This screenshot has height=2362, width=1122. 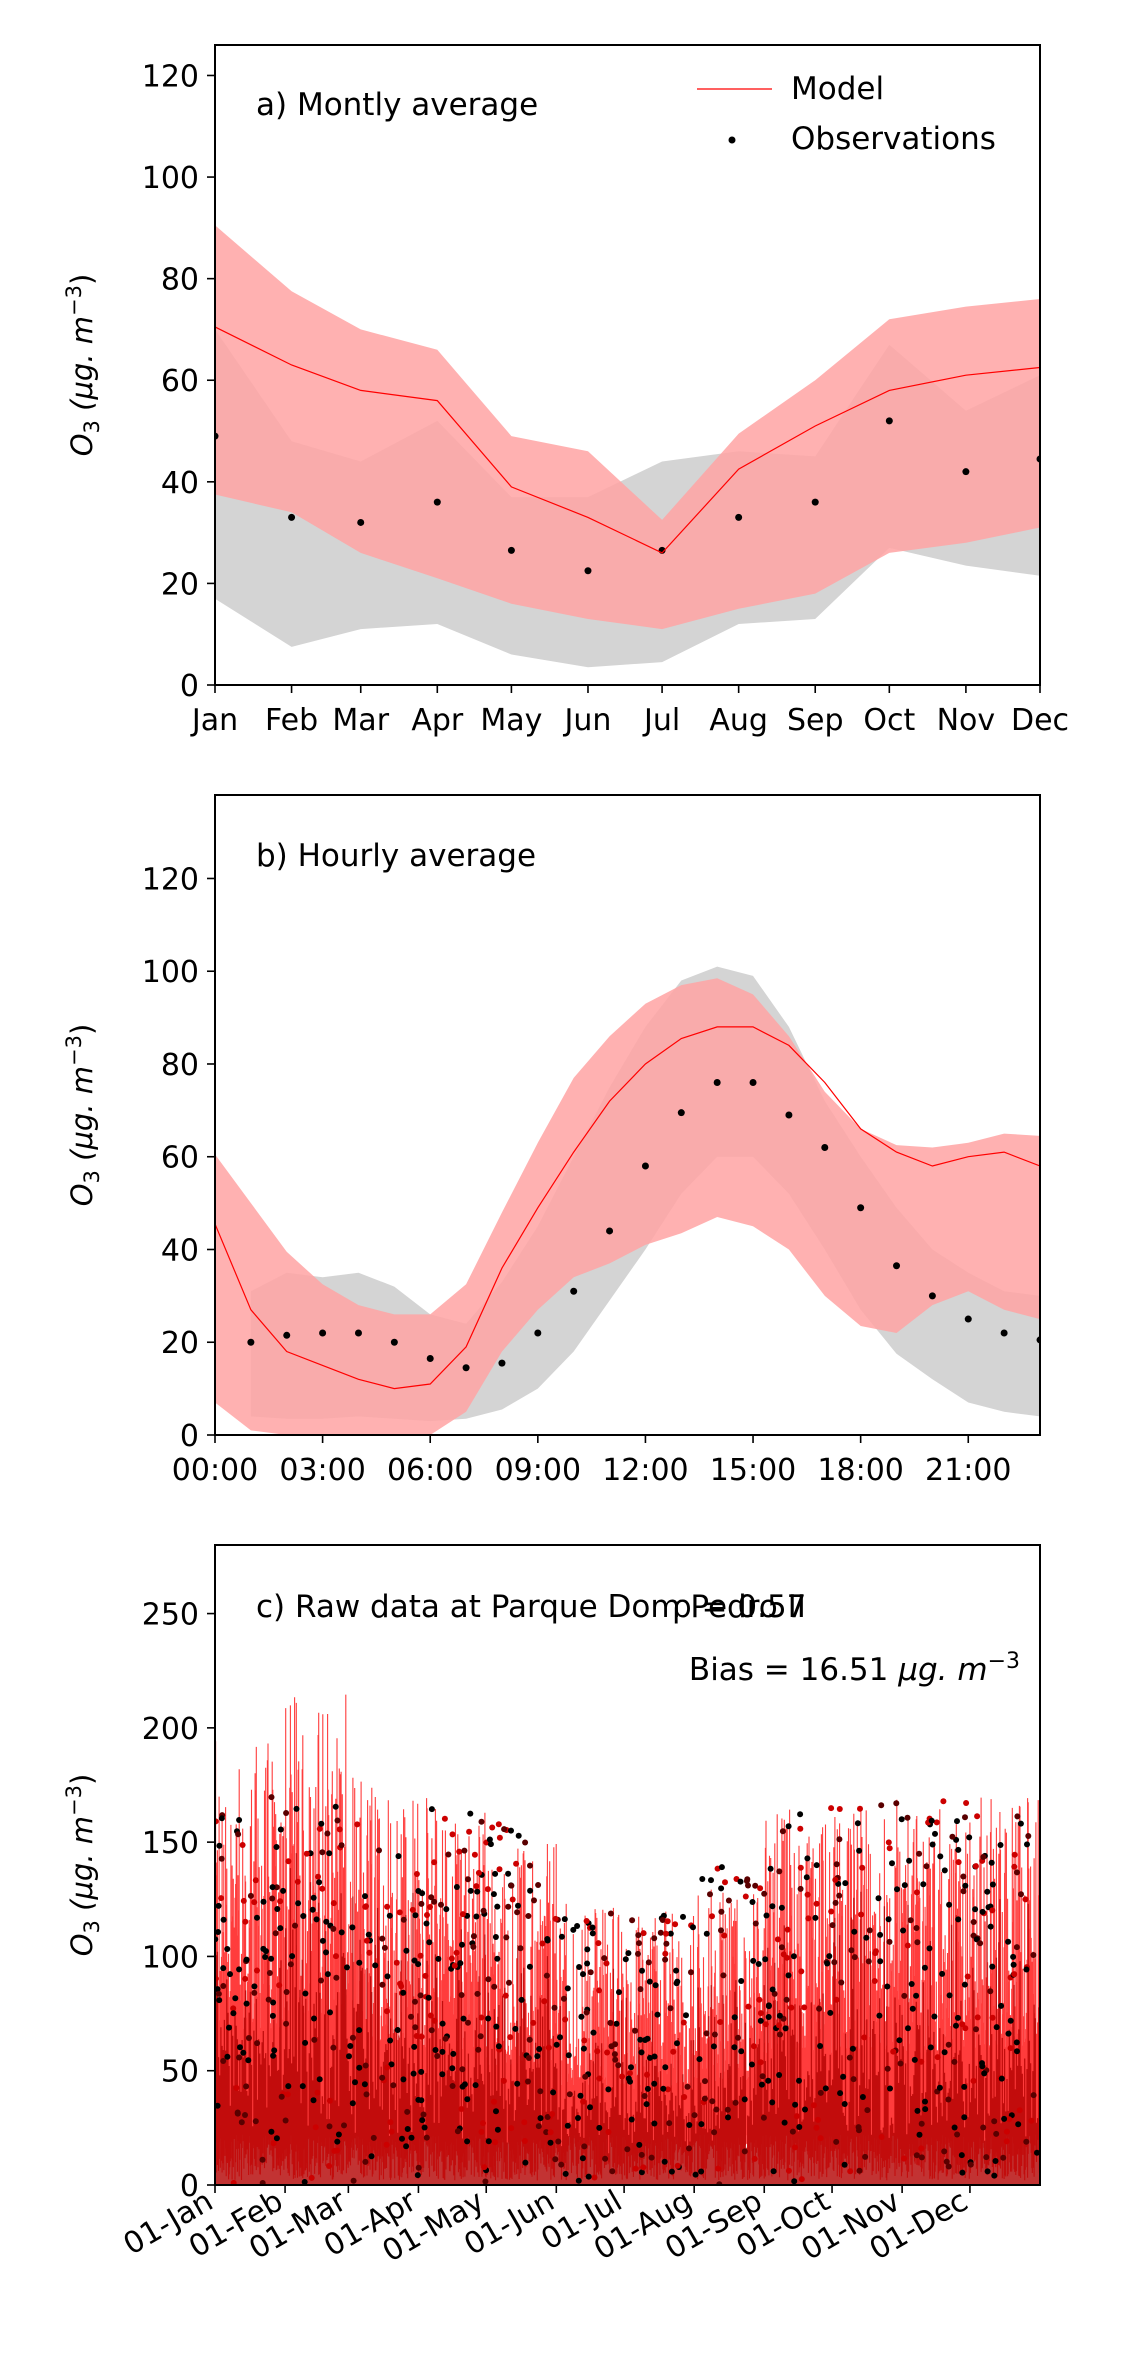 I want to click on x-tick-label: Sep, so click(x=815, y=720).